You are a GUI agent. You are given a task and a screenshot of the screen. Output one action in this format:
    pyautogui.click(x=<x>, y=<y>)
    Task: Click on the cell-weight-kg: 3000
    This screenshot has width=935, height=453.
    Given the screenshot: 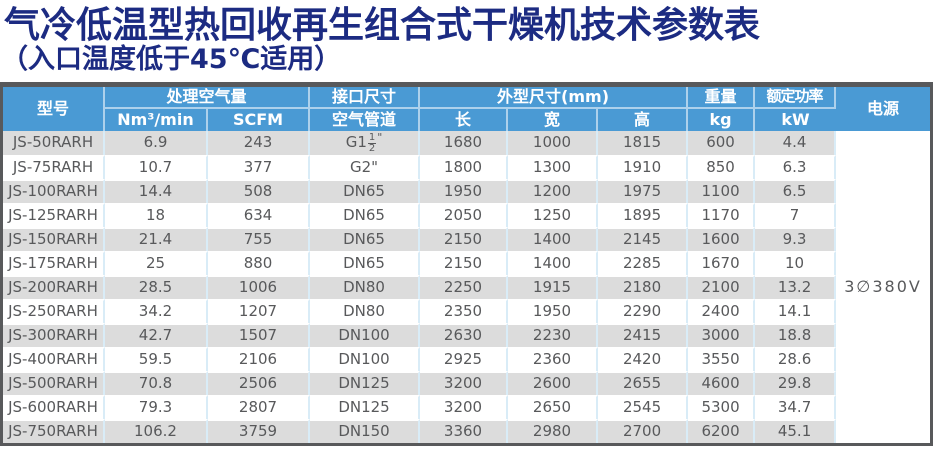 What is the action you would take?
    pyautogui.click(x=722, y=334)
    